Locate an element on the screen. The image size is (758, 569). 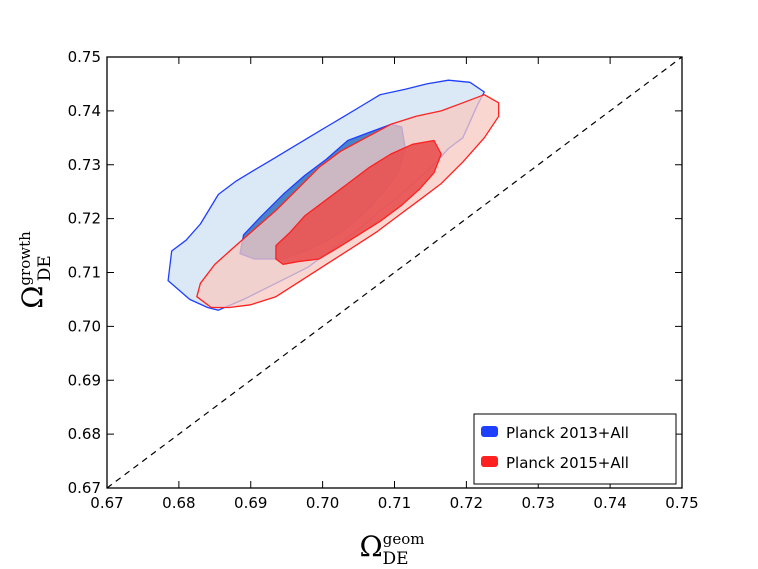
x-tick-label: 0.72 is located at coordinates (466, 503).